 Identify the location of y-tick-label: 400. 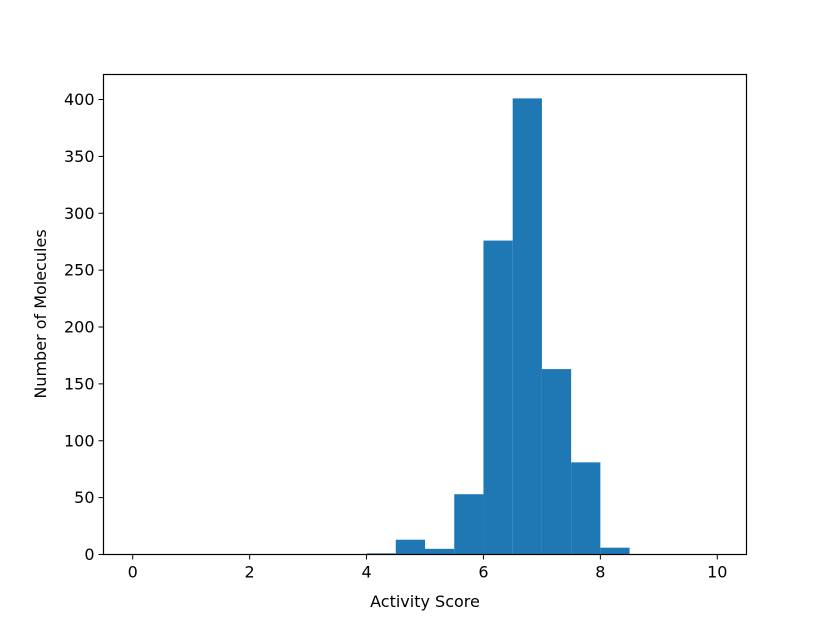
(79, 99).